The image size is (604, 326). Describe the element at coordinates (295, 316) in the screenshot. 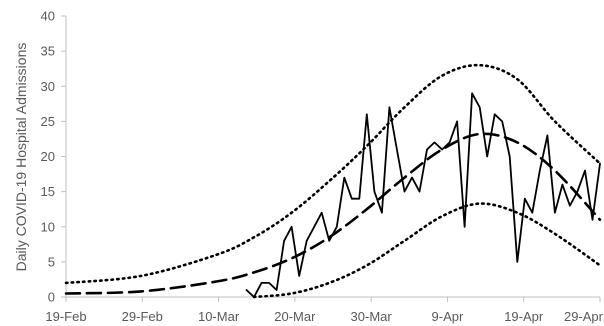

I see `x-tick-label: 20-Mar` at that location.